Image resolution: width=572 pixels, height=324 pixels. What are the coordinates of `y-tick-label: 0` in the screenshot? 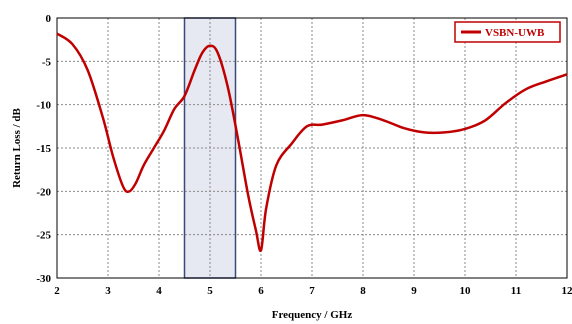 It's located at (49, 19).